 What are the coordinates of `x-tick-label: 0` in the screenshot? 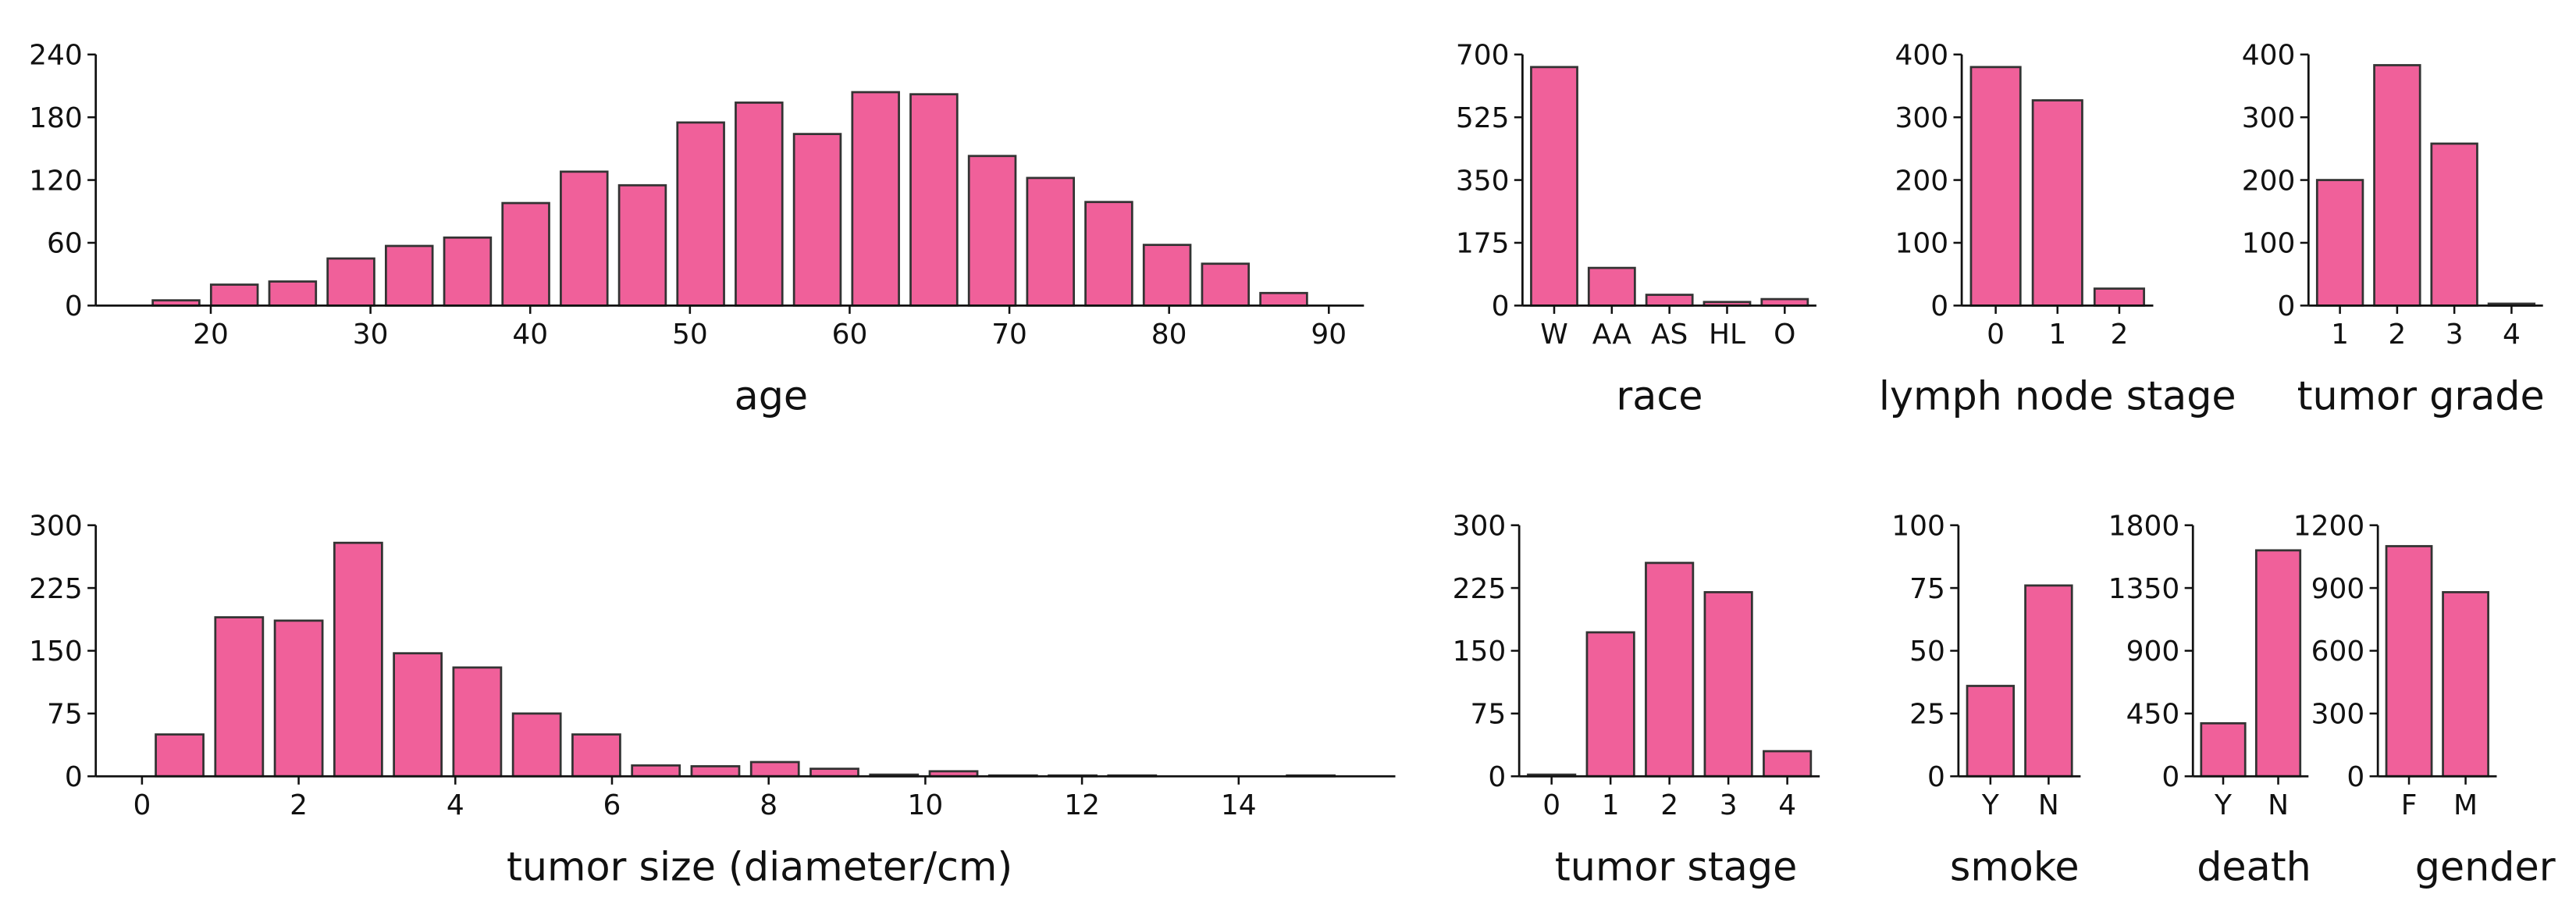 It's located at (1551, 805).